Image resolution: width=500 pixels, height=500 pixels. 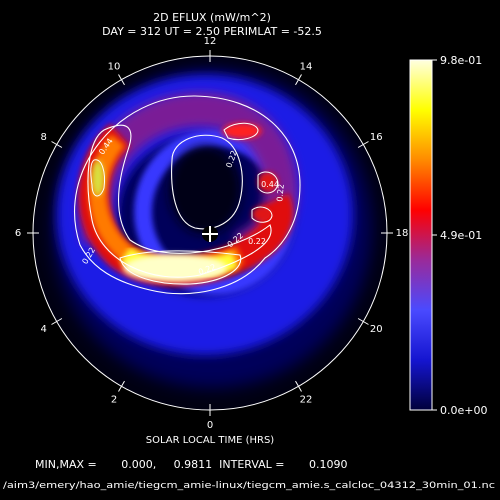 What do you see at coordinates (44, 329) in the screenshot?
I see `hour-label-4: 4` at bounding box center [44, 329].